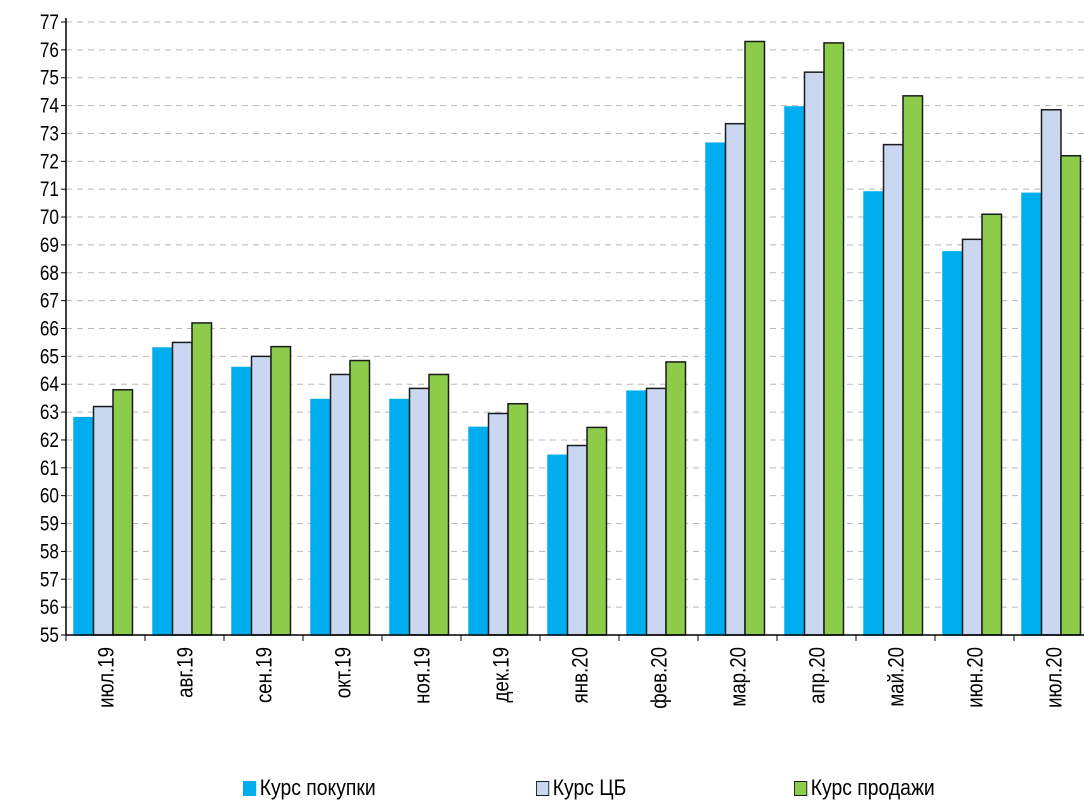 The width and height of the screenshot is (1084, 804). Describe the element at coordinates (49, 218) in the screenshot. I see `y-tick-label: 70` at that location.